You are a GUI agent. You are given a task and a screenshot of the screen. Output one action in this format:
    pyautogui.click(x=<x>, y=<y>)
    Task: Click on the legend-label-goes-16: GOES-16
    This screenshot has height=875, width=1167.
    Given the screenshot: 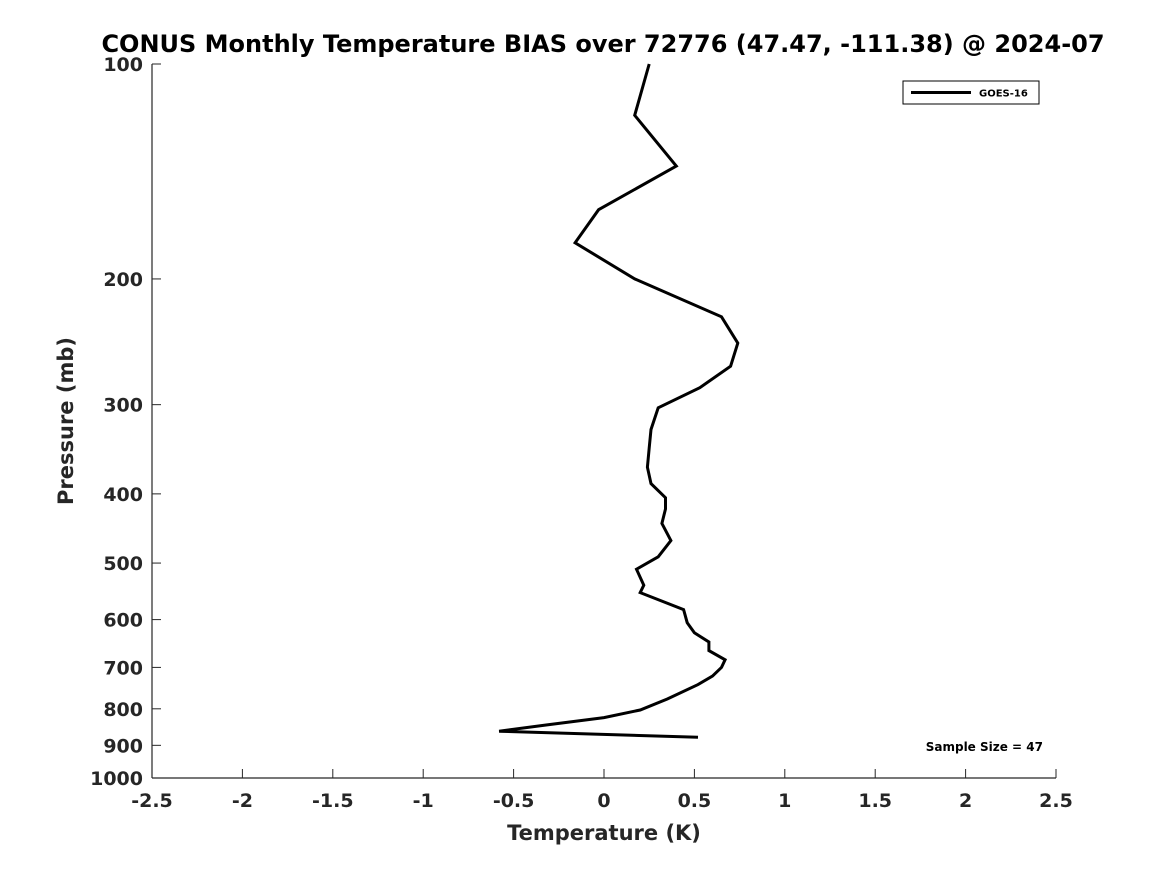 What is the action you would take?
    pyautogui.click(x=1003, y=94)
    